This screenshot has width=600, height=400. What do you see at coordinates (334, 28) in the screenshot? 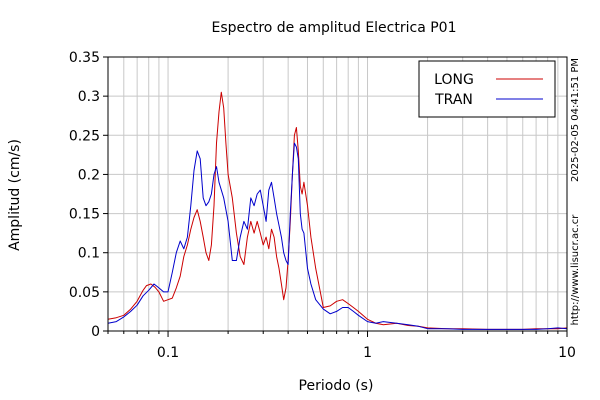
I see `chart-title: Espectro de amplitud Electrica P01` at bounding box center [334, 28].